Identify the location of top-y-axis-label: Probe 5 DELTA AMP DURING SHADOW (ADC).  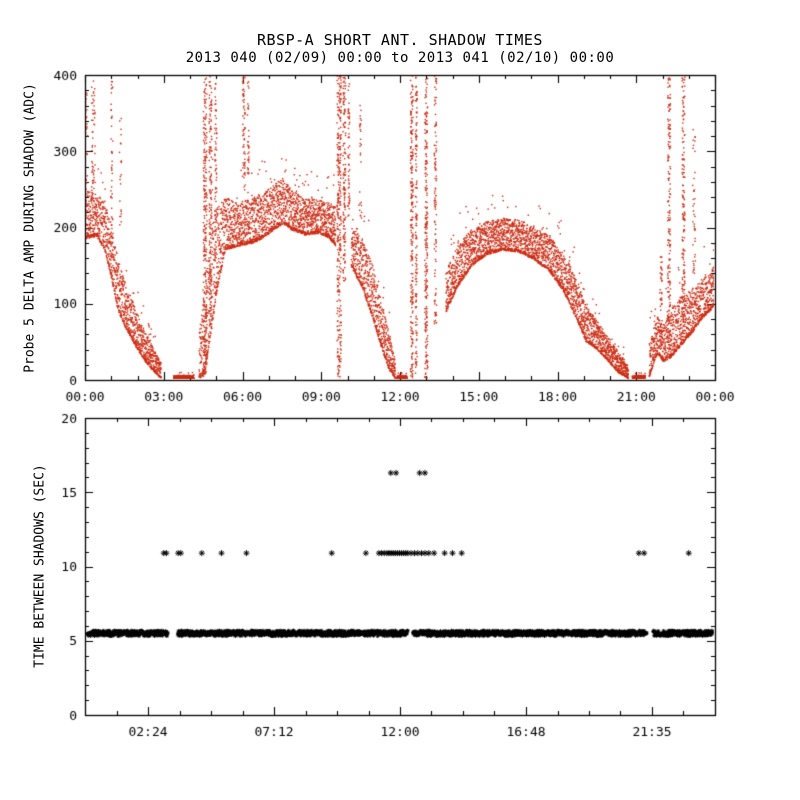
(30, 228).